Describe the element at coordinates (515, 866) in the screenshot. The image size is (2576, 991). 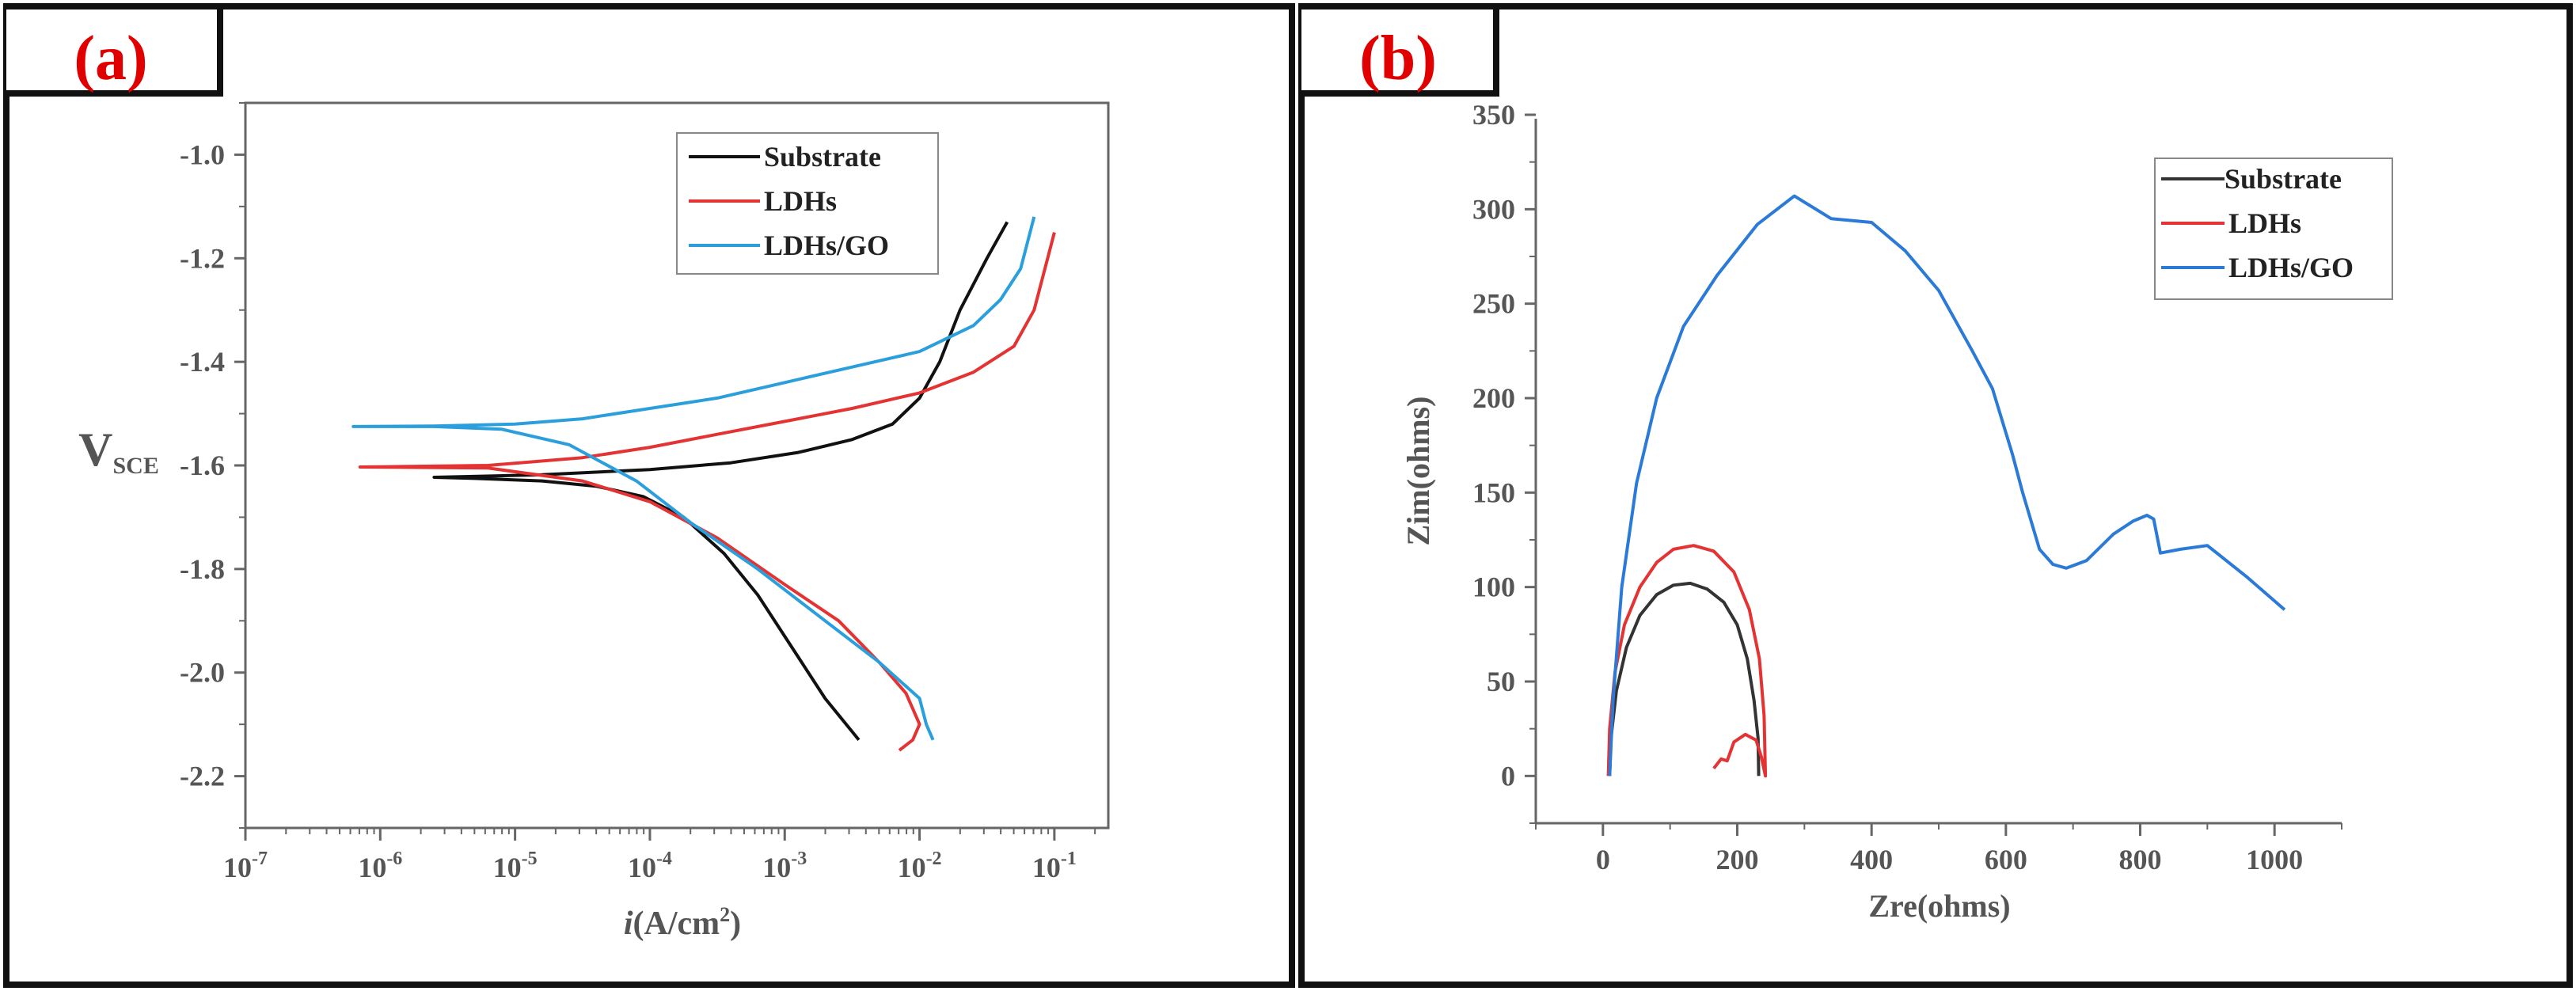
I see `x-tick-label-a: 10⁻⁵` at that location.